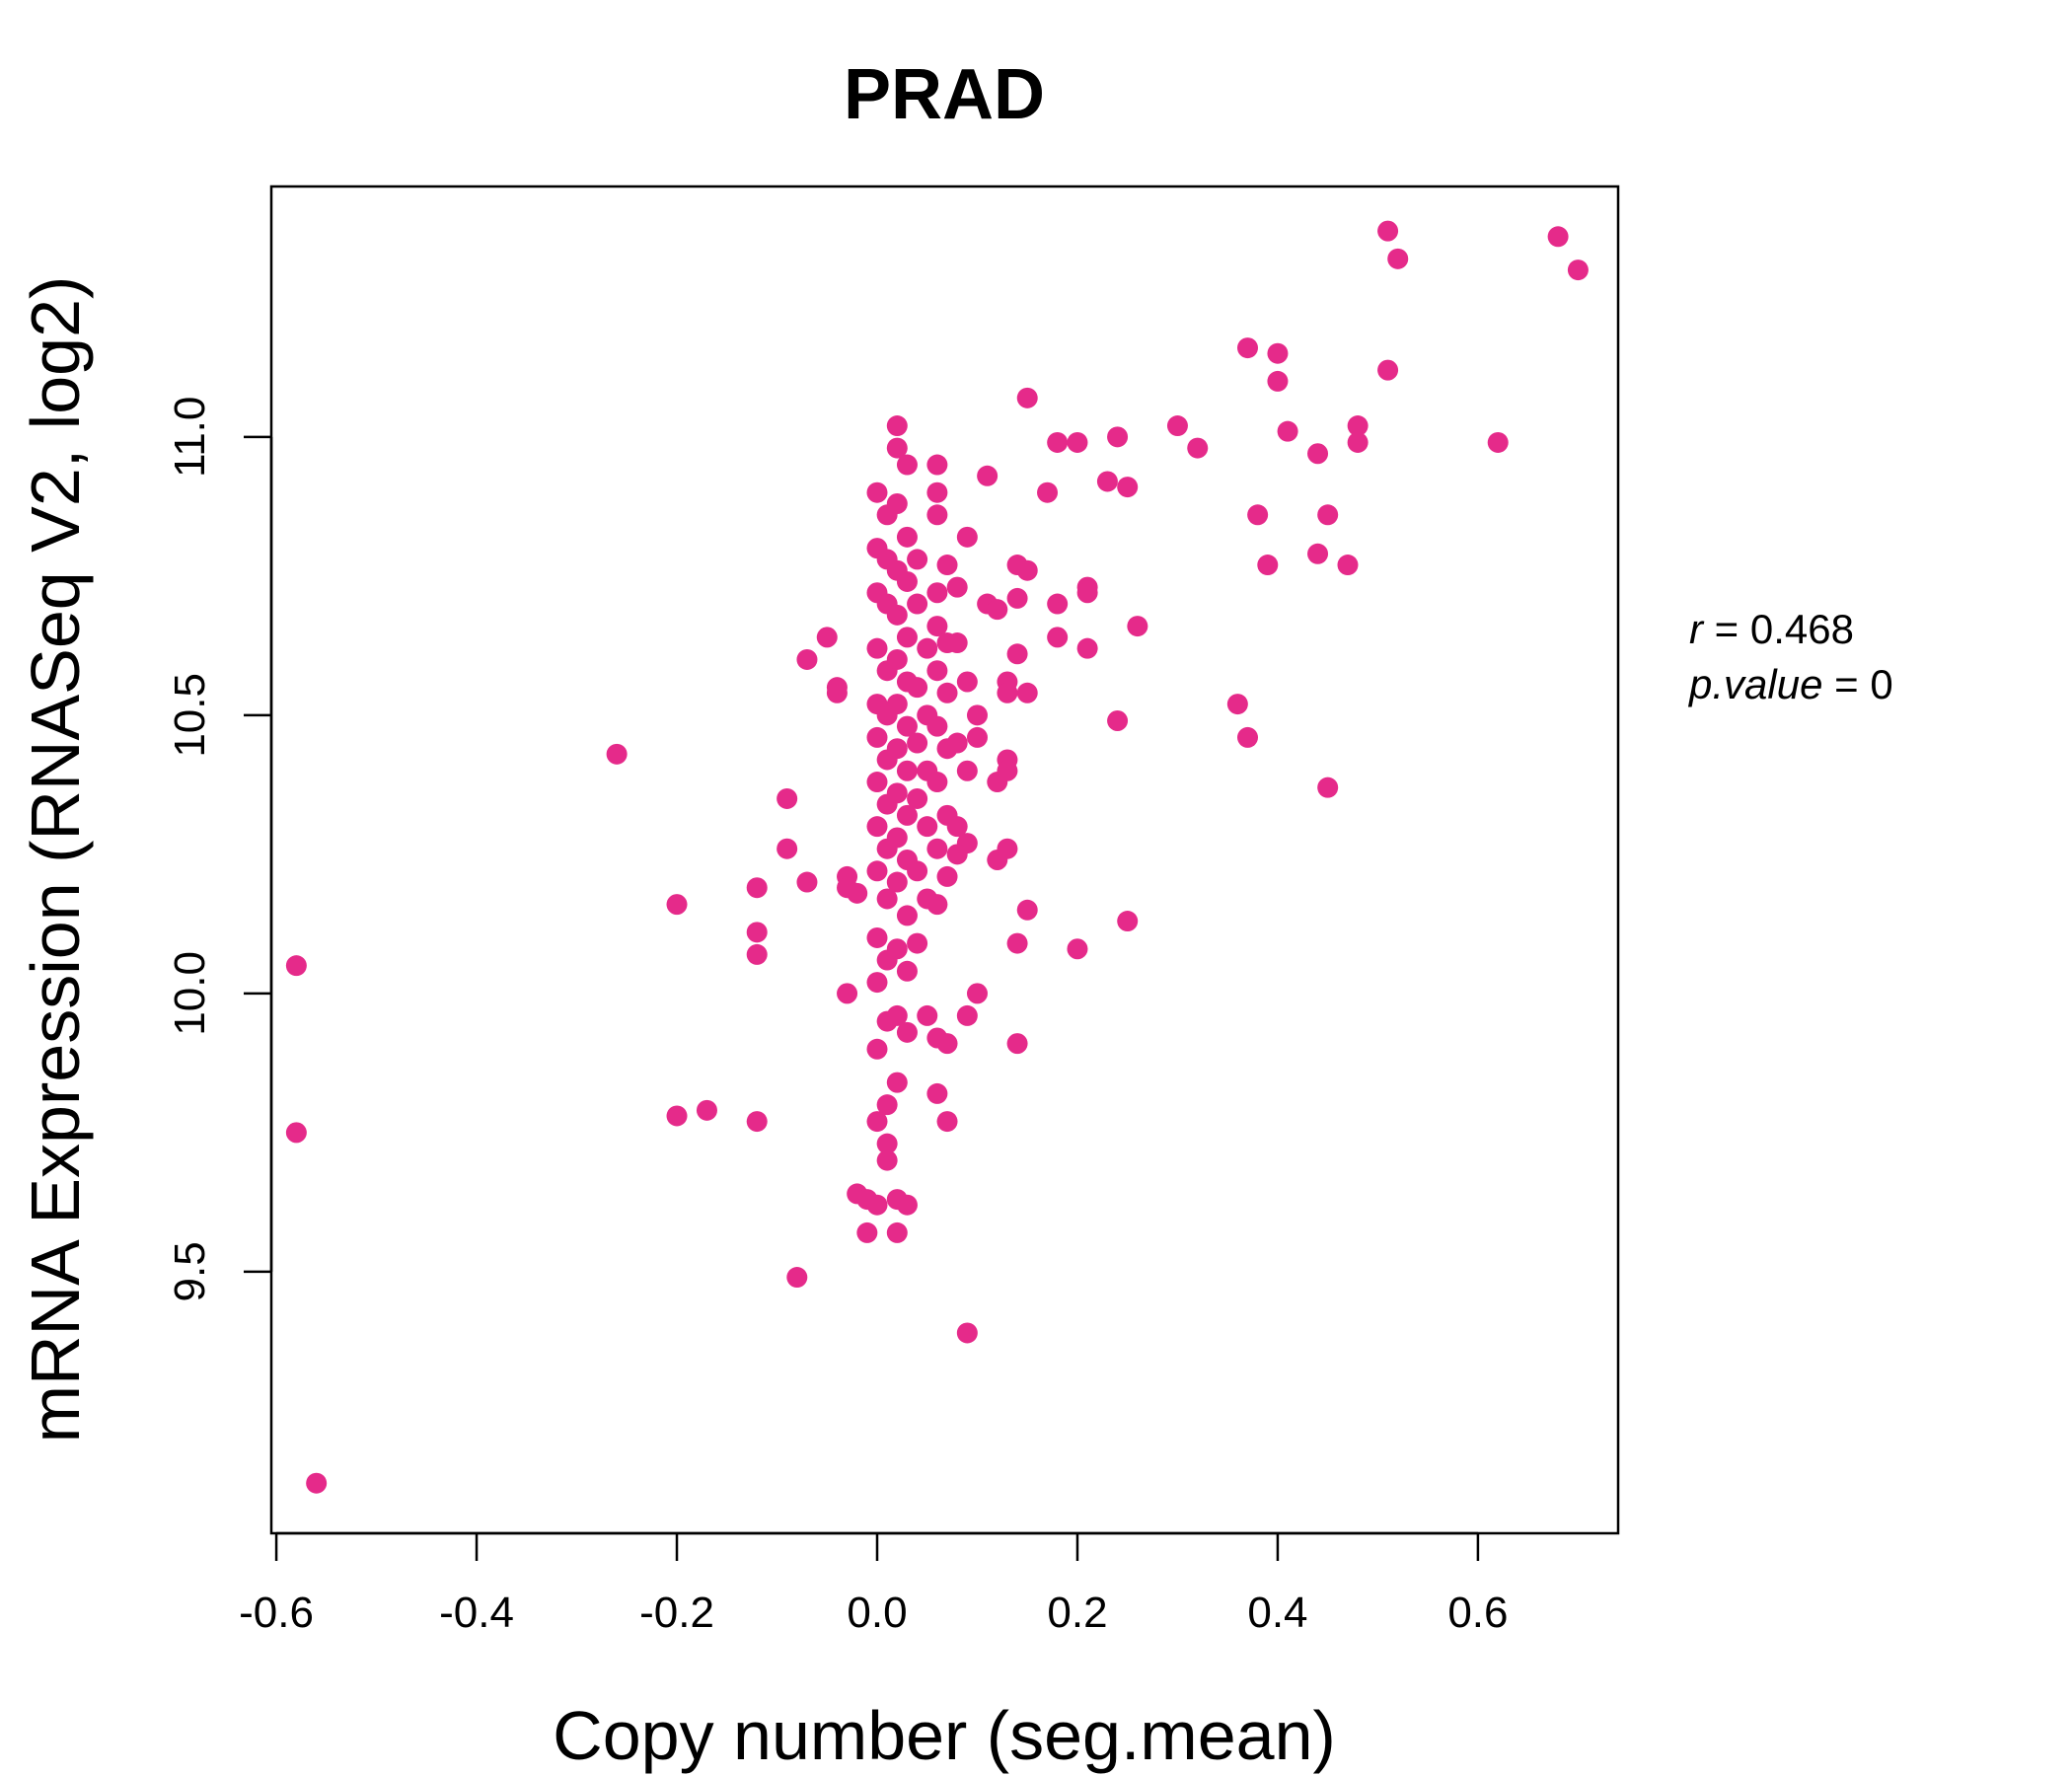  What do you see at coordinates (1697, 629) in the screenshot?
I see `r-label: r` at bounding box center [1697, 629].